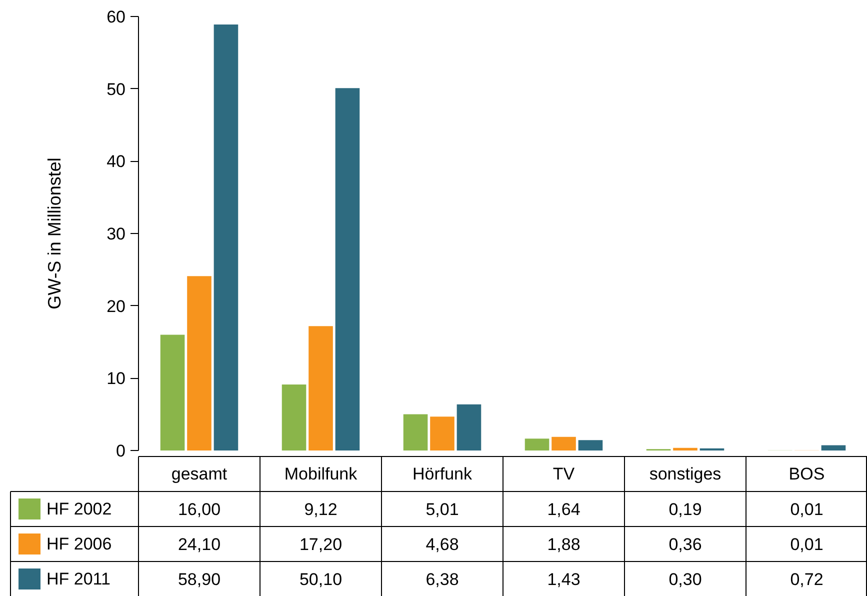  I want to click on x-tick-label: gesamt, so click(199, 474).